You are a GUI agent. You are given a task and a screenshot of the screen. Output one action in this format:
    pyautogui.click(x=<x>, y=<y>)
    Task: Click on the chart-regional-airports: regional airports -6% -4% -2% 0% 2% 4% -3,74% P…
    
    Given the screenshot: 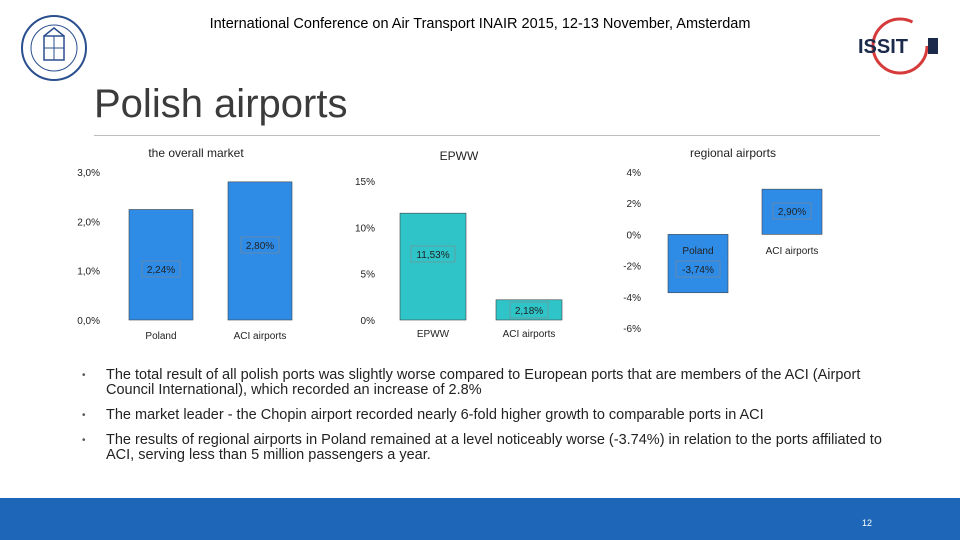 What is the action you would take?
    pyautogui.click(x=723, y=240)
    